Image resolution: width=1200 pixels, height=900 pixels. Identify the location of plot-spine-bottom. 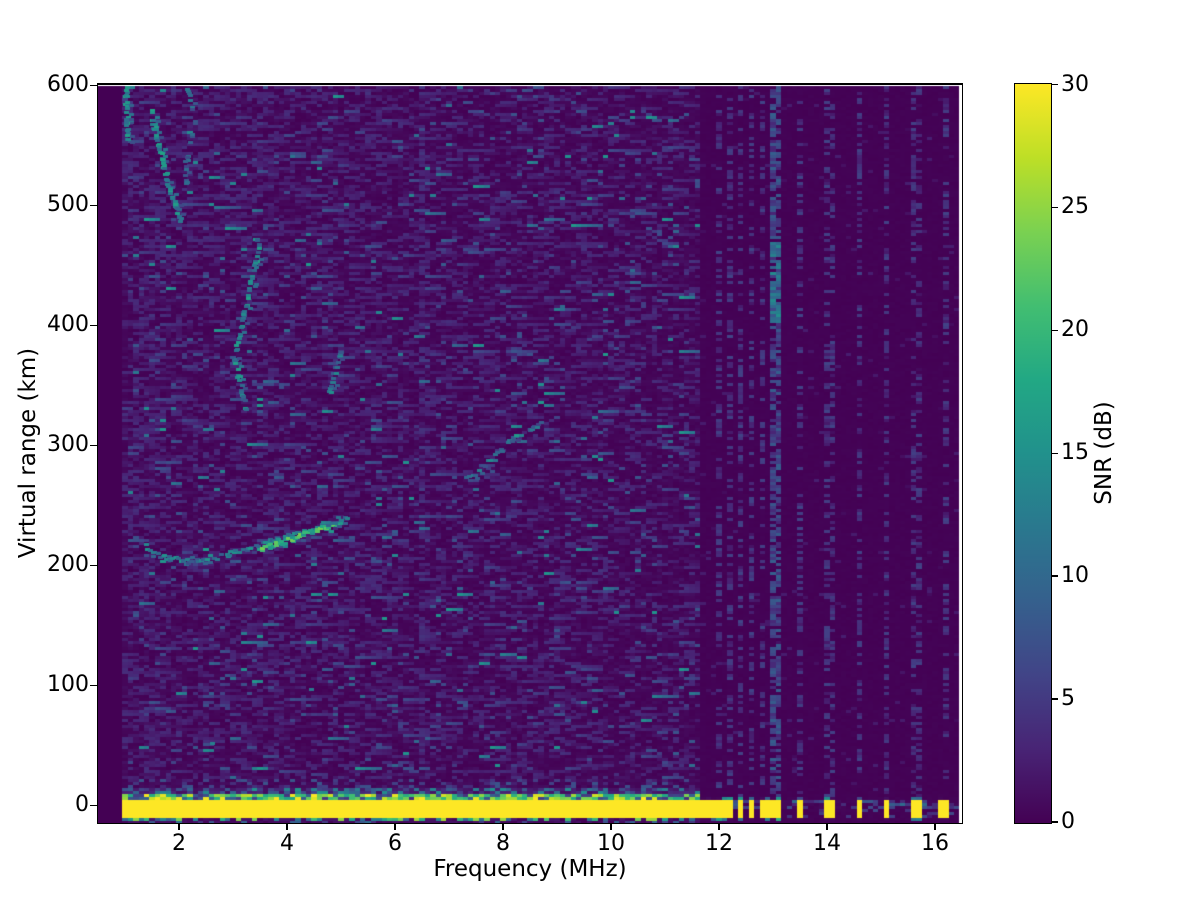
(529, 823).